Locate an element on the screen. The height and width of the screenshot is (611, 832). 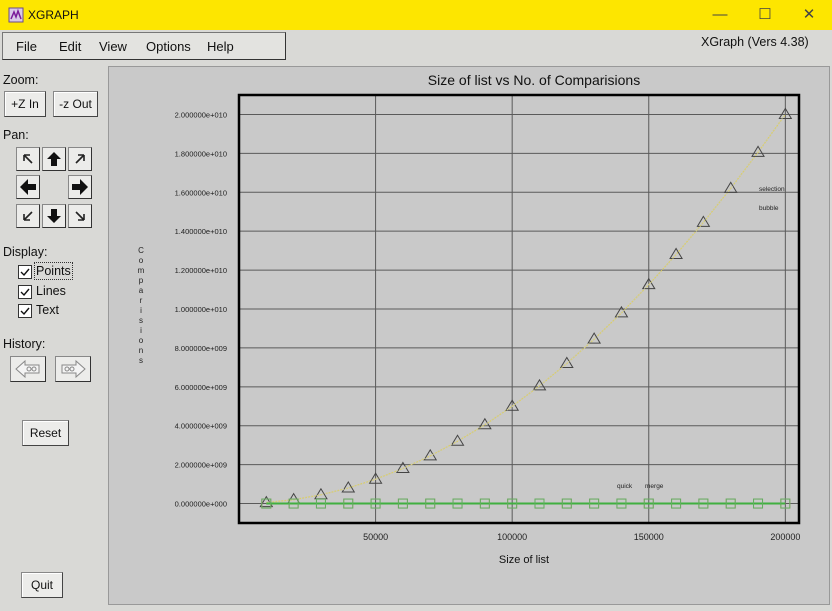
arrow-up-right-icon is located at coordinates (80, 159).